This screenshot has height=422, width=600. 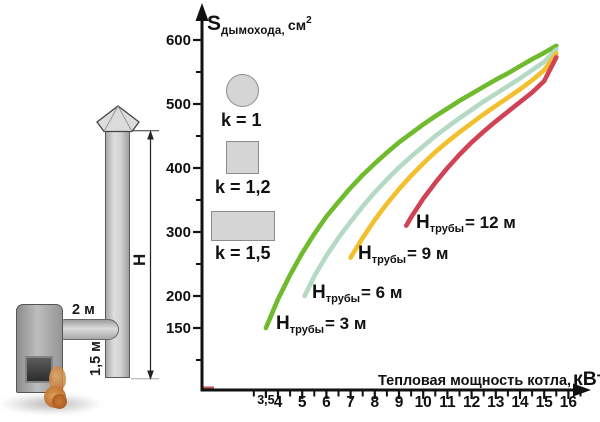 I want to click on y-axis-arrow-icon, so click(x=202, y=12).